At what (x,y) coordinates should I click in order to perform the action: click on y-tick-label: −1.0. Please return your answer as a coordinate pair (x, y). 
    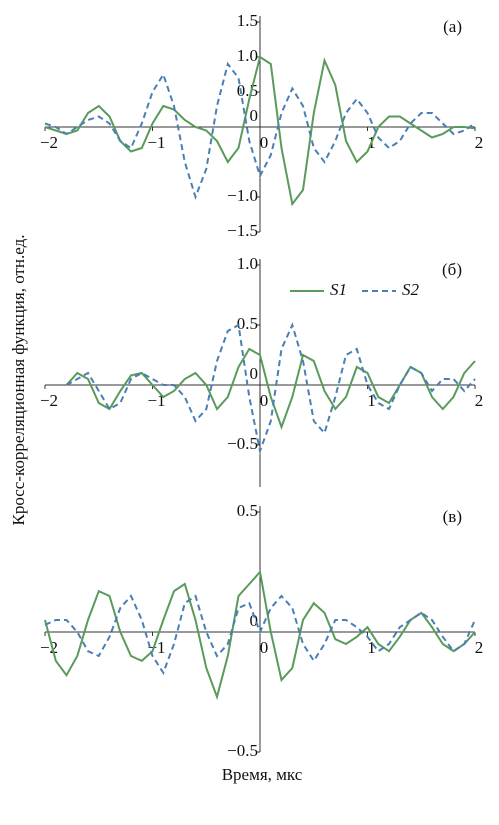
    Looking at the image, I should click on (242, 195).